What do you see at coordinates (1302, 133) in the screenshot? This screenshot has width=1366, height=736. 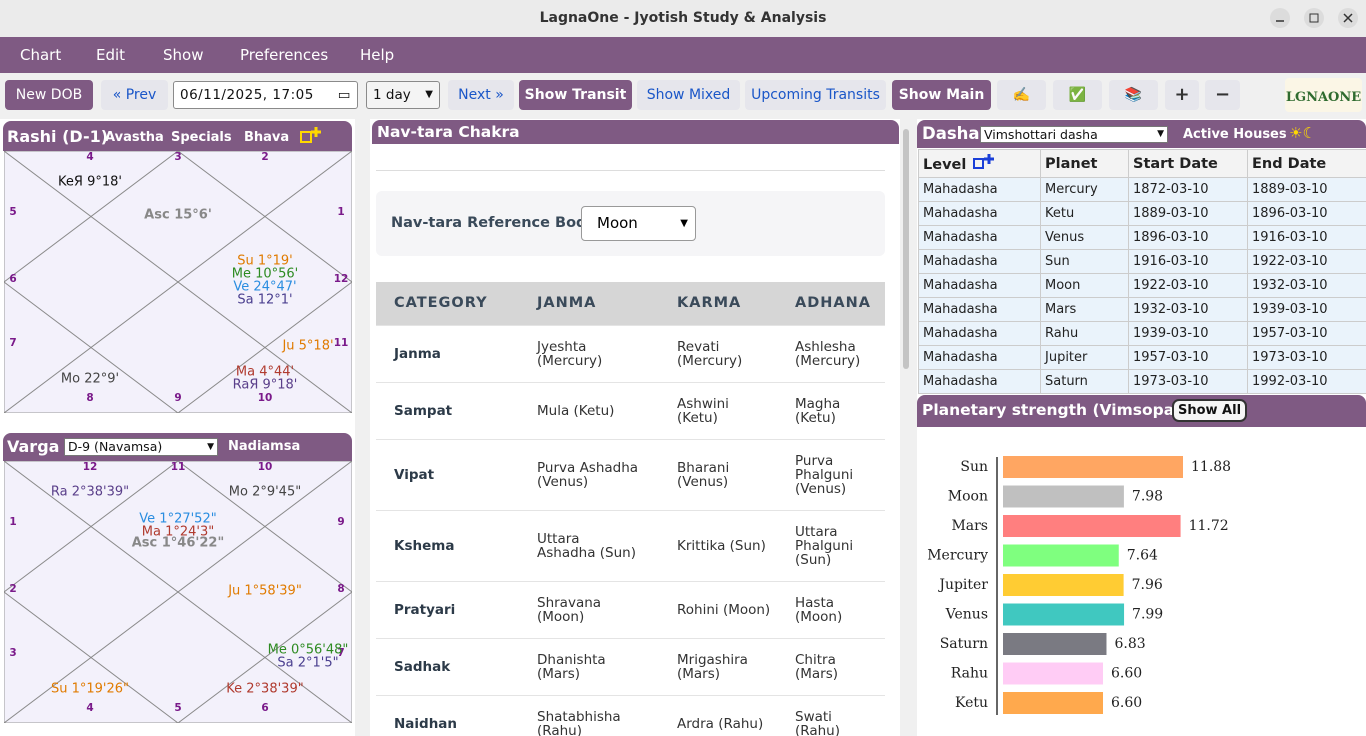 I see `sun-moon-toggle: ☀☾` at bounding box center [1302, 133].